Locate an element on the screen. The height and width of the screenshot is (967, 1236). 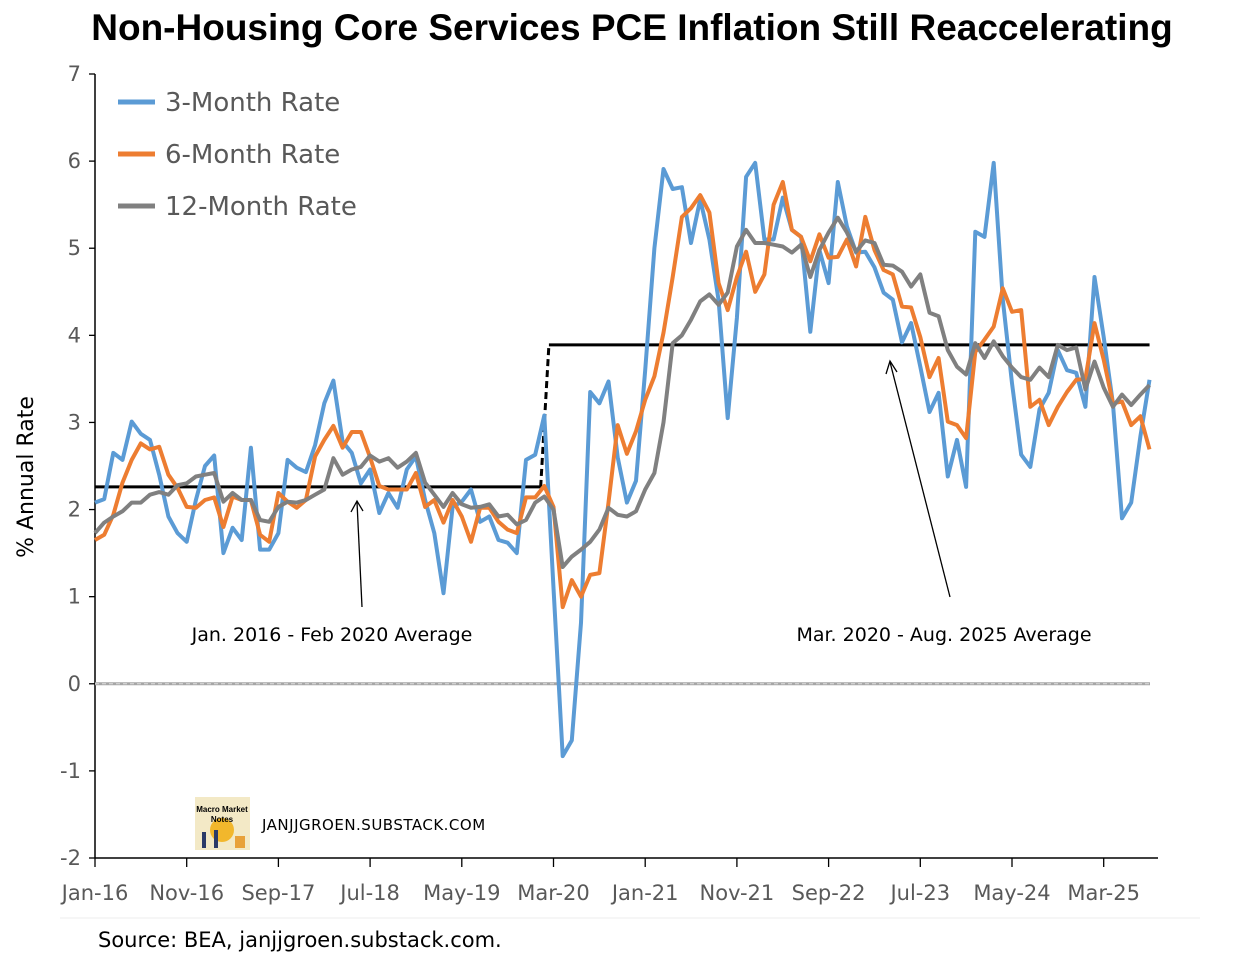
y-tick-label: 5 is located at coordinates (74, 248).